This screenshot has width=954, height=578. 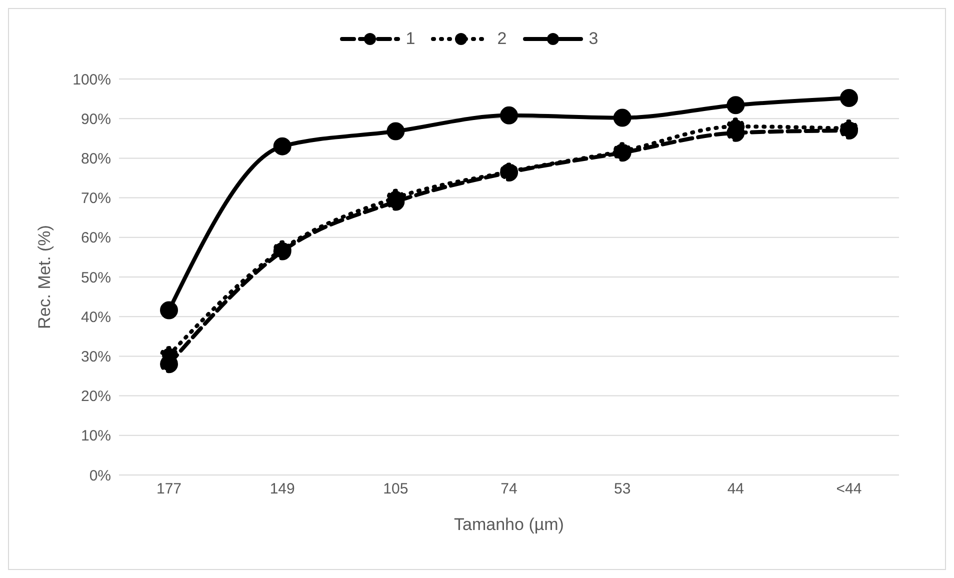 I want to click on y-axis-title: Rec. Met. (%), so click(x=44, y=277).